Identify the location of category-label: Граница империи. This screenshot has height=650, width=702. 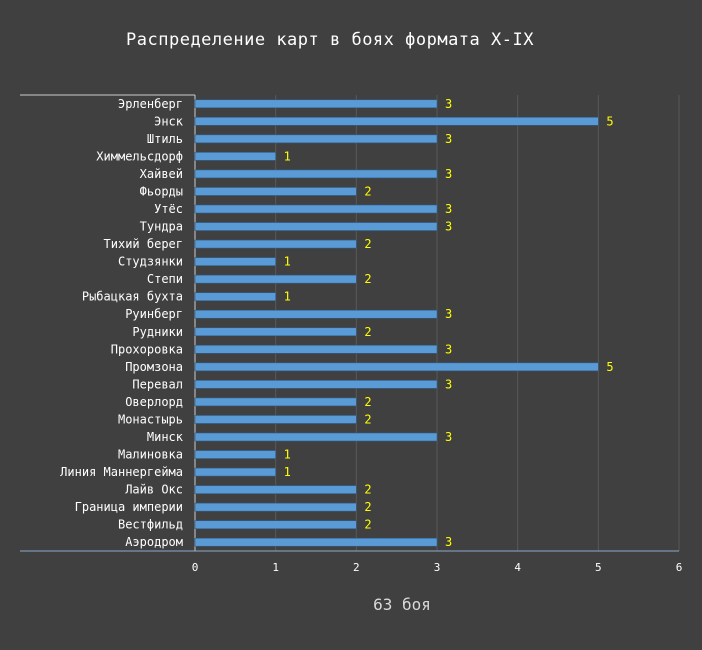
(129, 507).